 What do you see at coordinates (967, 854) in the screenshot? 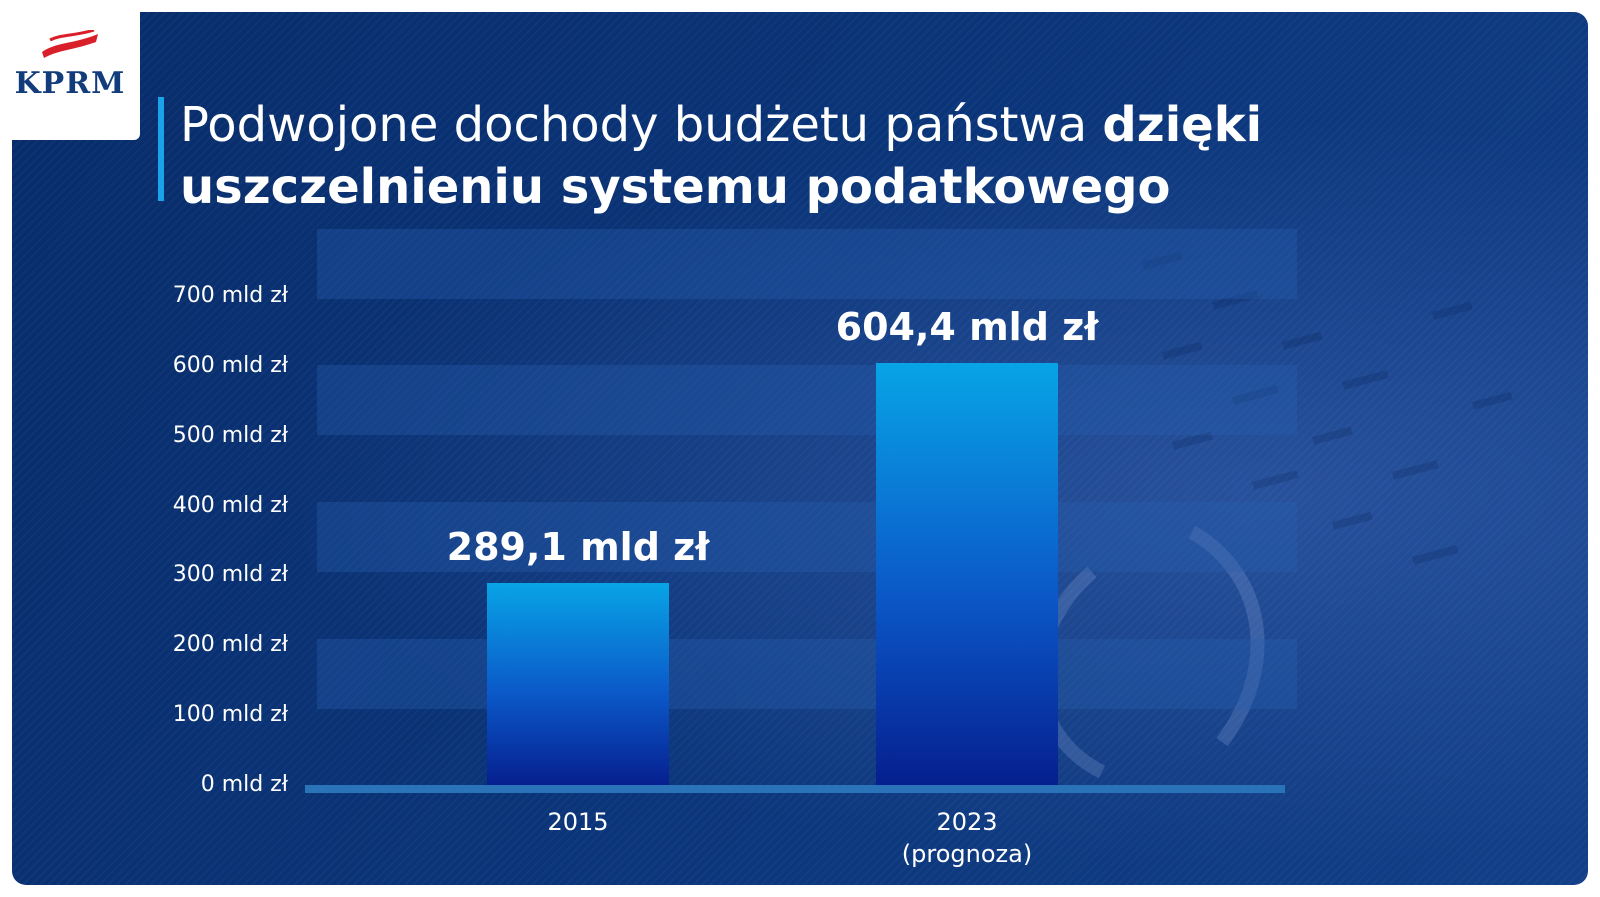
I see `x-tick-label-line: (prognoza)` at bounding box center [967, 854].